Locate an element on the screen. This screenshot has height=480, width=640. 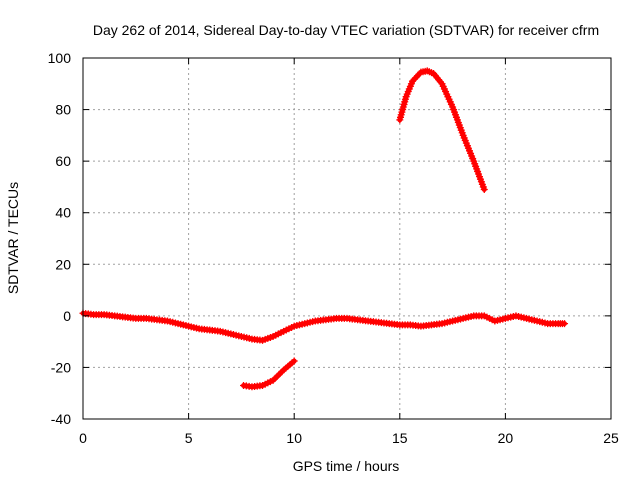
y-tick-label: 40 is located at coordinates (63, 213).